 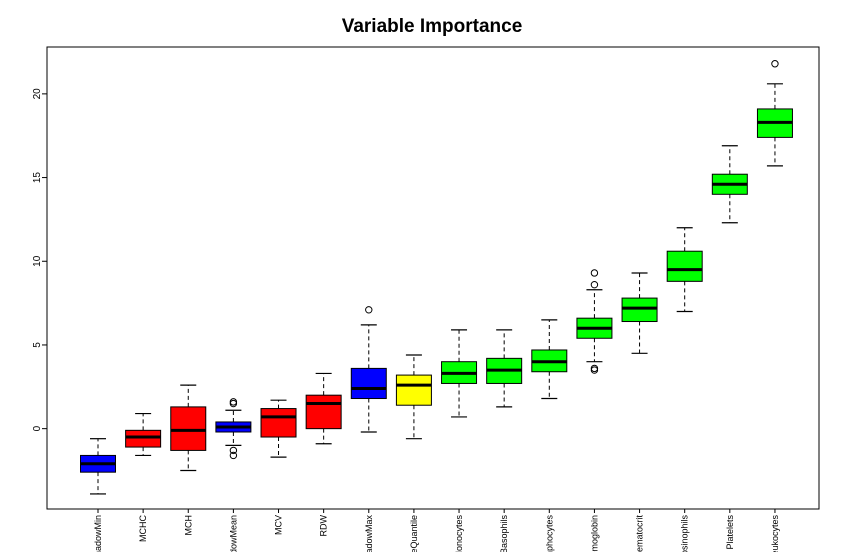 What do you see at coordinates (774, 113) in the screenshot?
I see `box-leukocytes` at bounding box center [774, 113].